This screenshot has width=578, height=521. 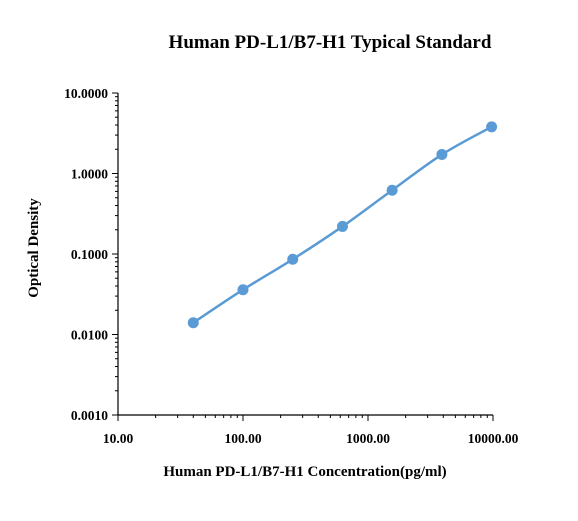 I want to click on y-tick-group: 10.0000 1.0000 0.1000 0.0100 0.0010, so click(x=91, y=254).